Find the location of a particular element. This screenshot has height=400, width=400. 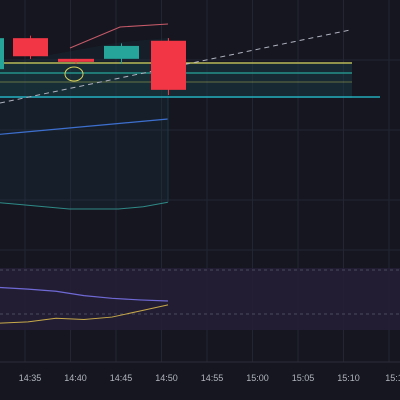

time-tick-label: 15:1 is located at coordinates (392, 378).